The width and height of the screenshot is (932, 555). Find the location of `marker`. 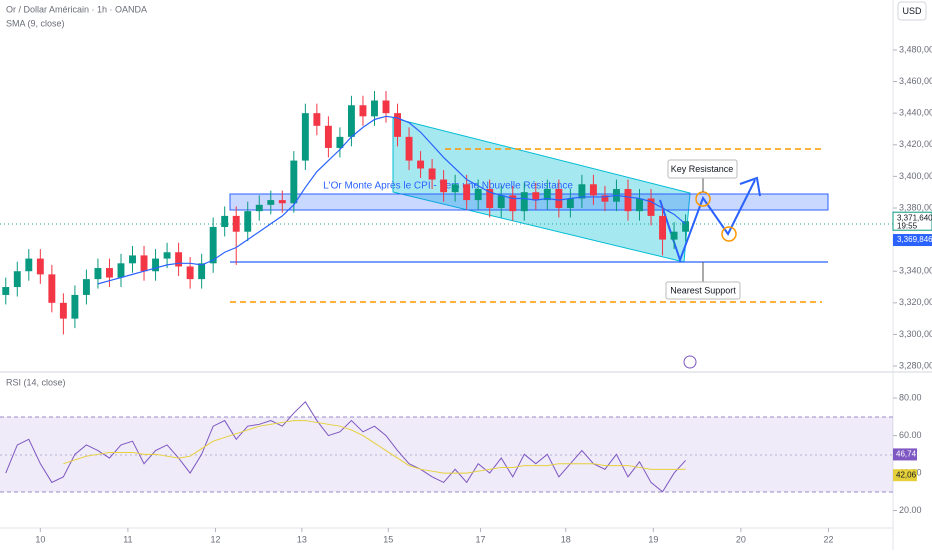

marker is located at coordinates (729, 234).